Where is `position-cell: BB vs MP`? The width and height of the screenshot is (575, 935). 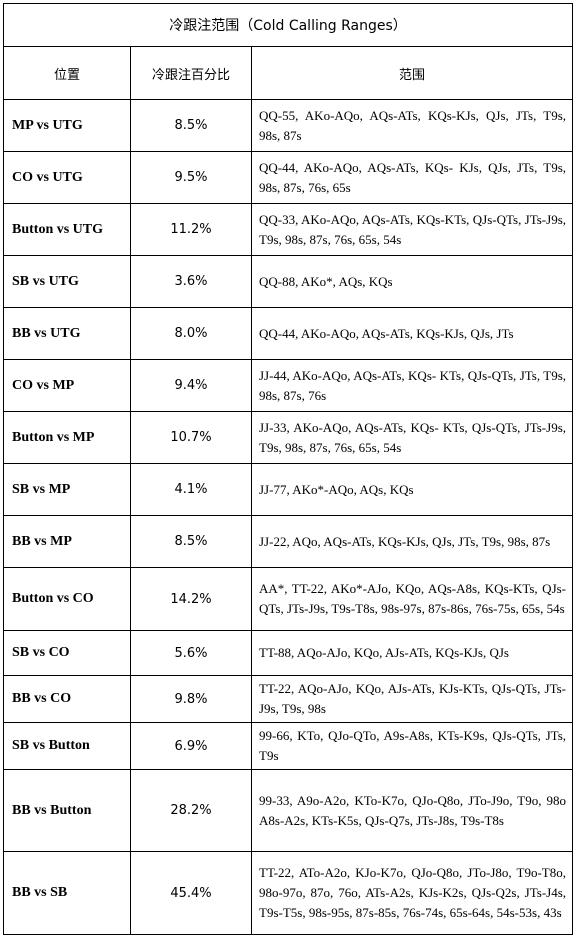 position-cell: BB vs MP is located at coordinates (67, 541).